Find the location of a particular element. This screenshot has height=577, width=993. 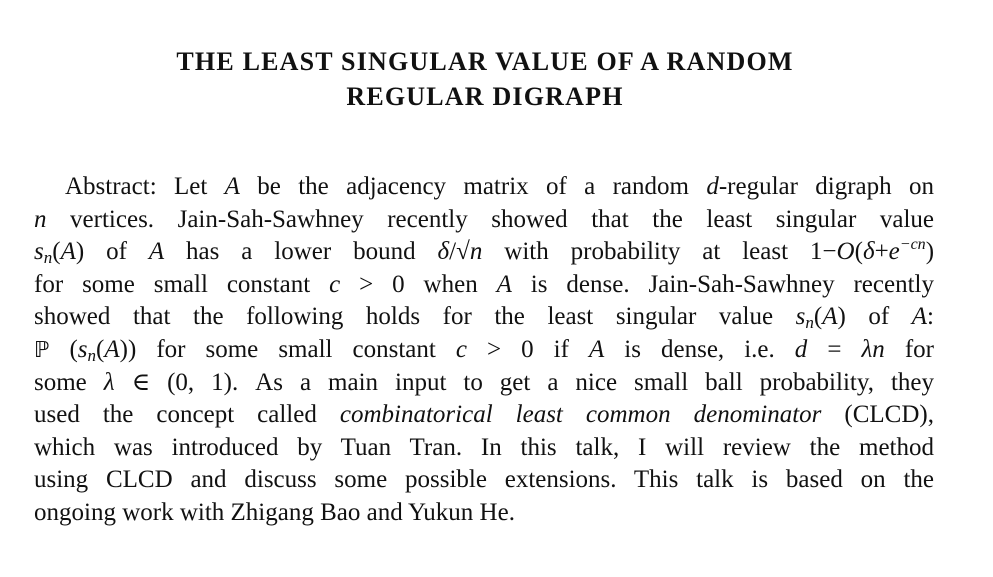

title-line-2: REGULAR DIGRAPH is located at coordinates (485, 96).